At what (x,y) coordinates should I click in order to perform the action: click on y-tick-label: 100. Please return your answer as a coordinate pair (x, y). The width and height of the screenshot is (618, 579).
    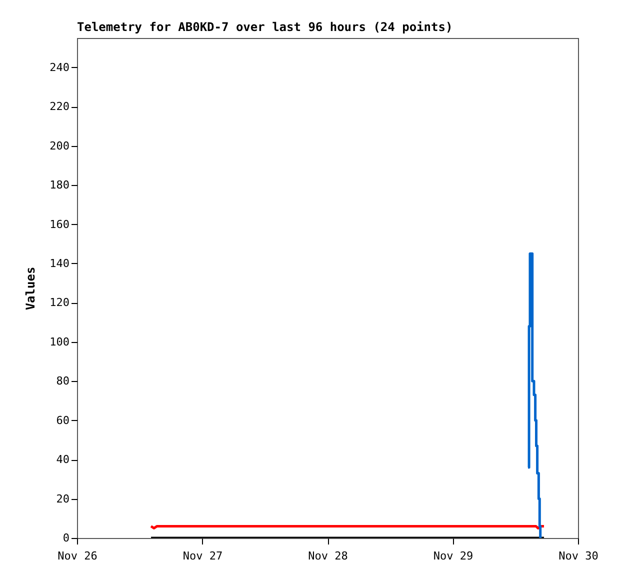
    Looking at the image, I should click on (60, 341).